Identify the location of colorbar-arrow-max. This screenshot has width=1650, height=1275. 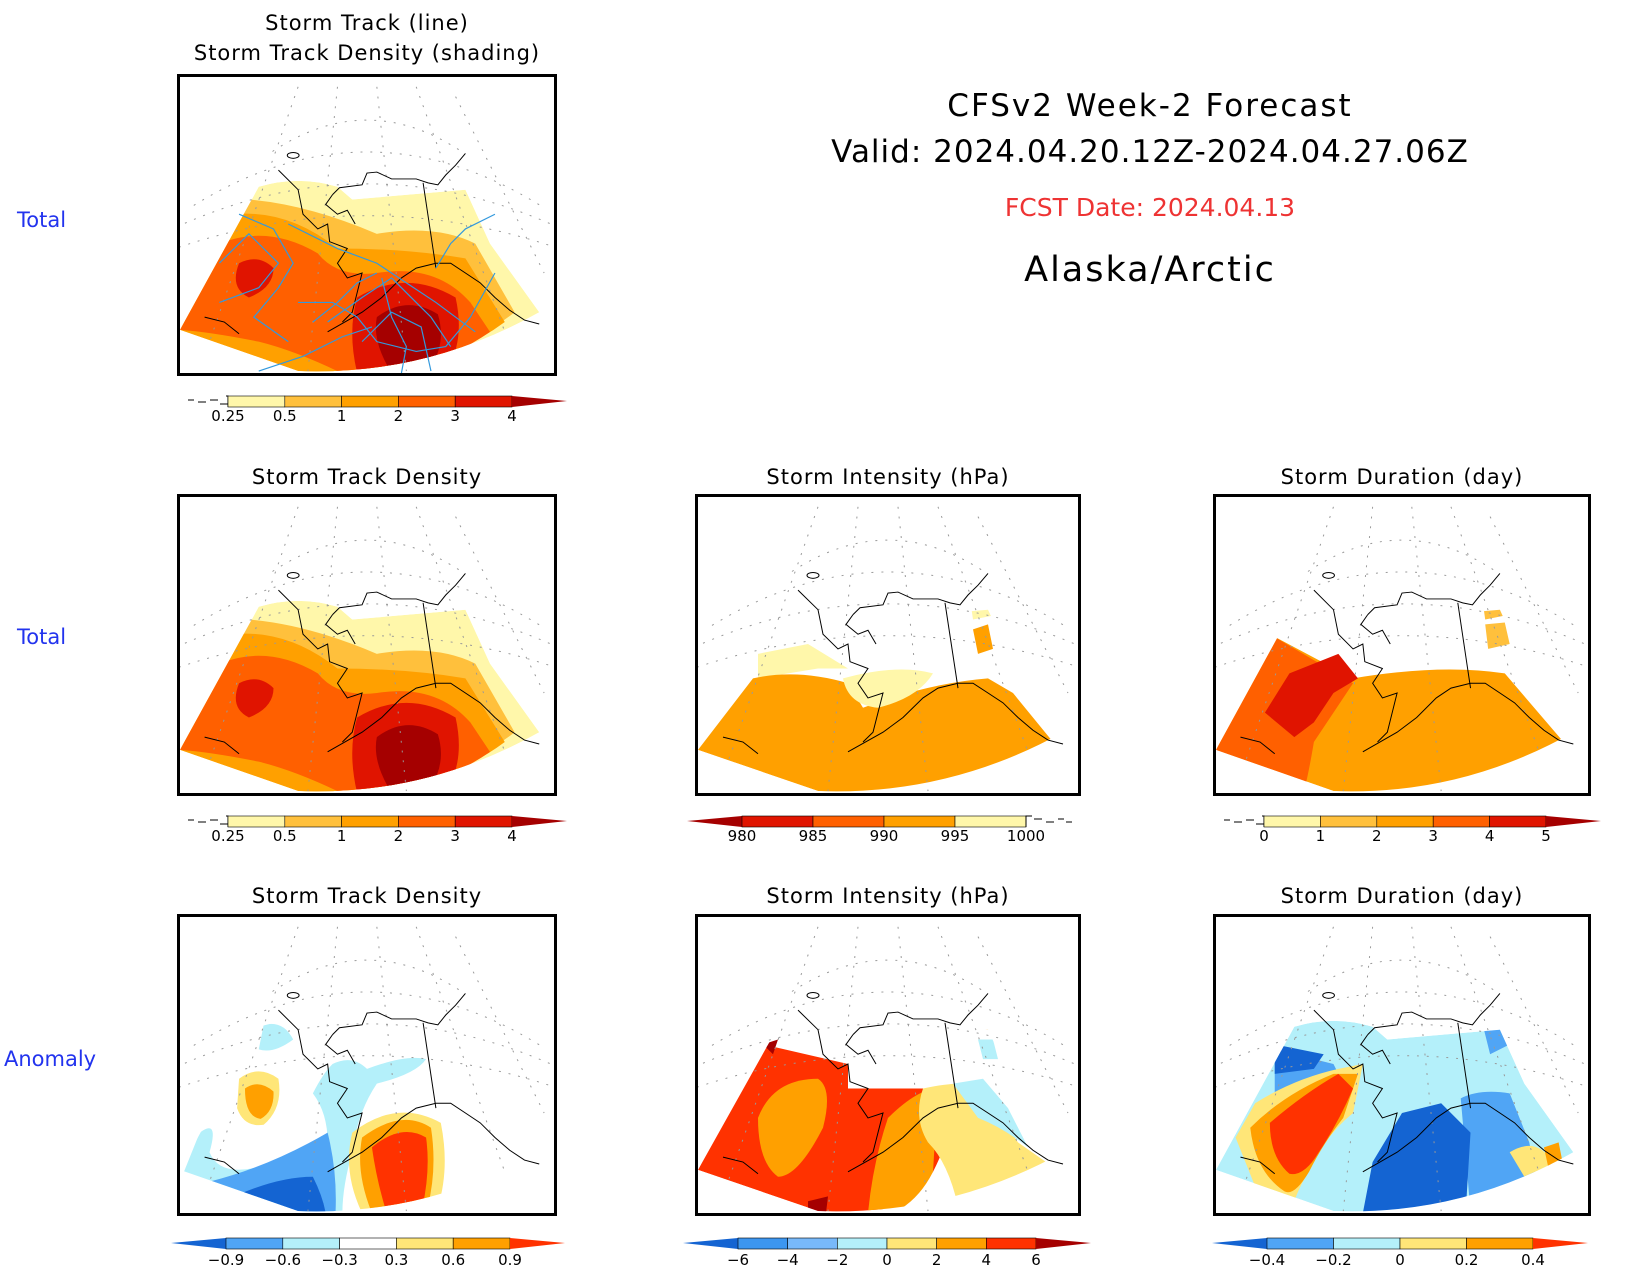
(537, 1243).